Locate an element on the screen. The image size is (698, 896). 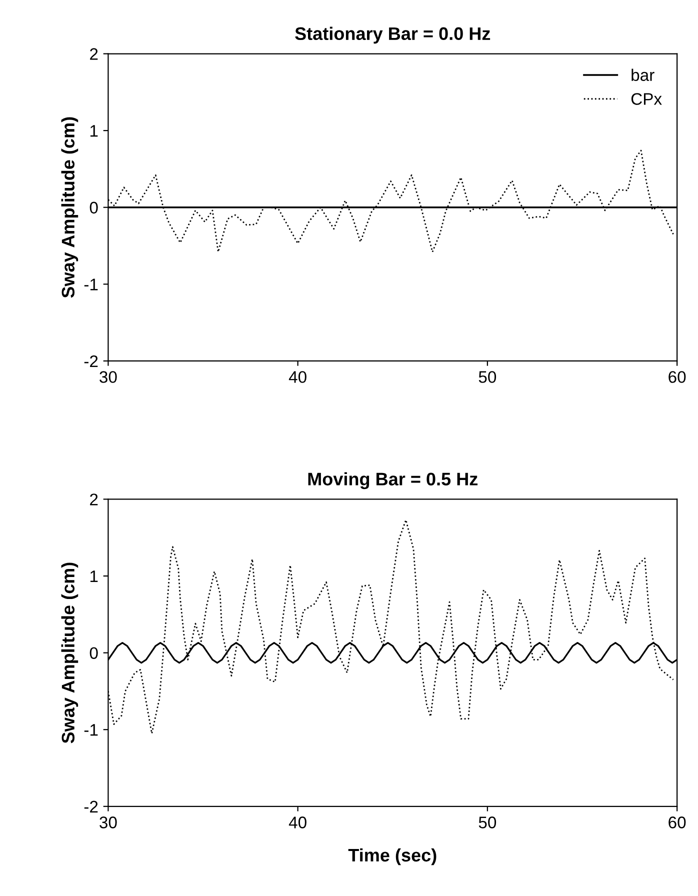
legend-label: bar is located at coordinates (643, 74).